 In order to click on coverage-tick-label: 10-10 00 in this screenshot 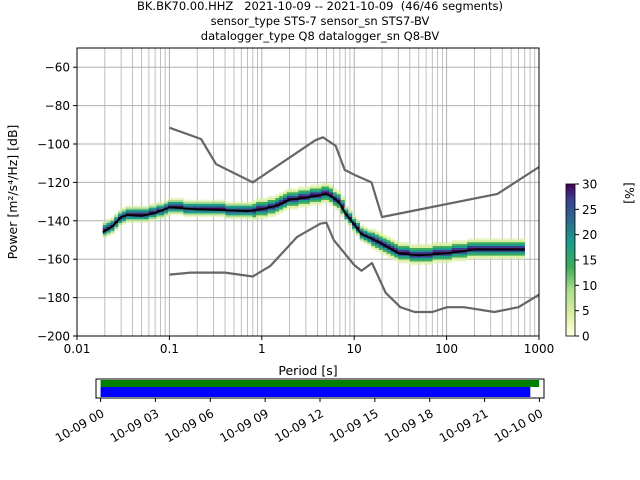, I will do `click(519, 425)`.